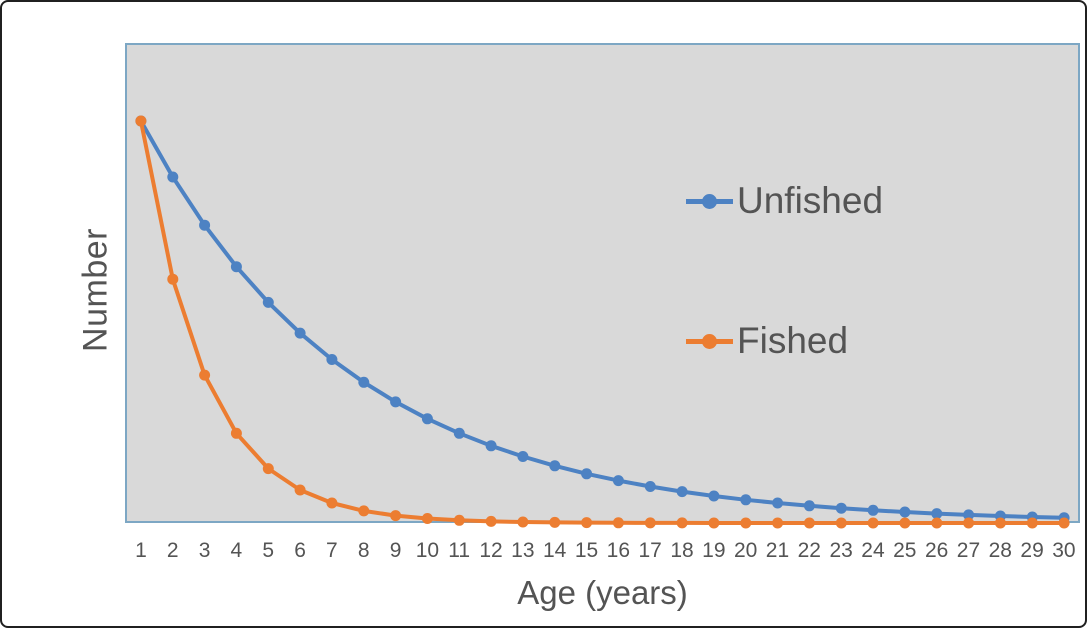  I want to click on x-tick-label-15: 15, so click(586, 550).